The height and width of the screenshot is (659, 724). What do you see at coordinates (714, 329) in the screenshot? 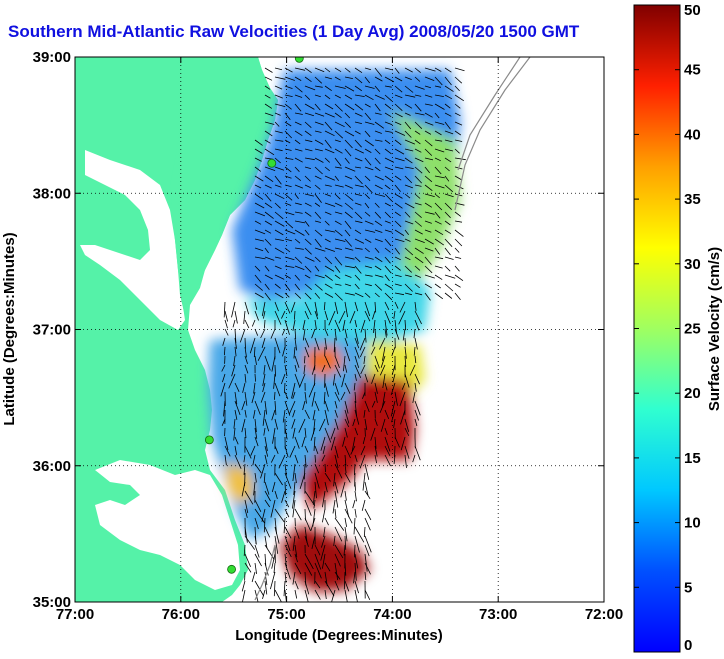
I see `colorbar-label: Surface Velocity (cm/s)` at bounding box center [714, 329].